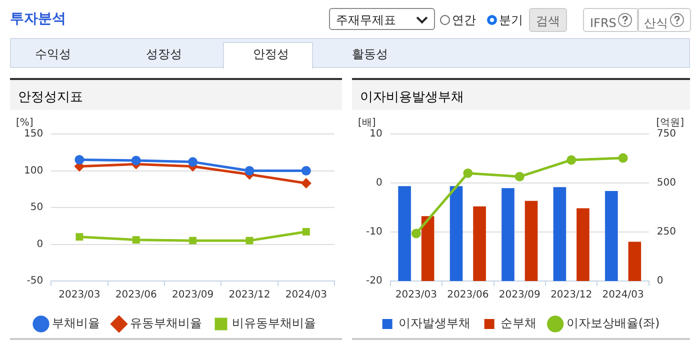  What do you see at coordinates (370, 54) in the screenshot?
I see `text: 활동성` at bounding box center [370, 54].